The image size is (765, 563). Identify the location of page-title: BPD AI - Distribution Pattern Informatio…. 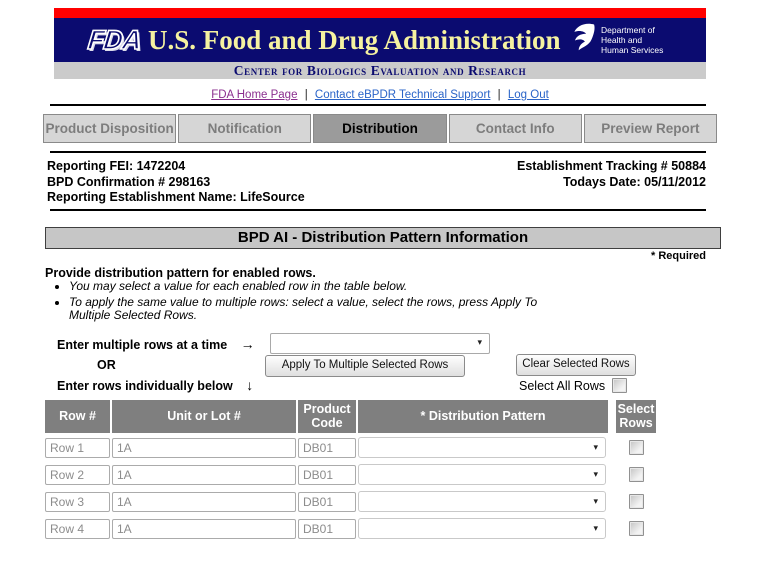
(383, 238).